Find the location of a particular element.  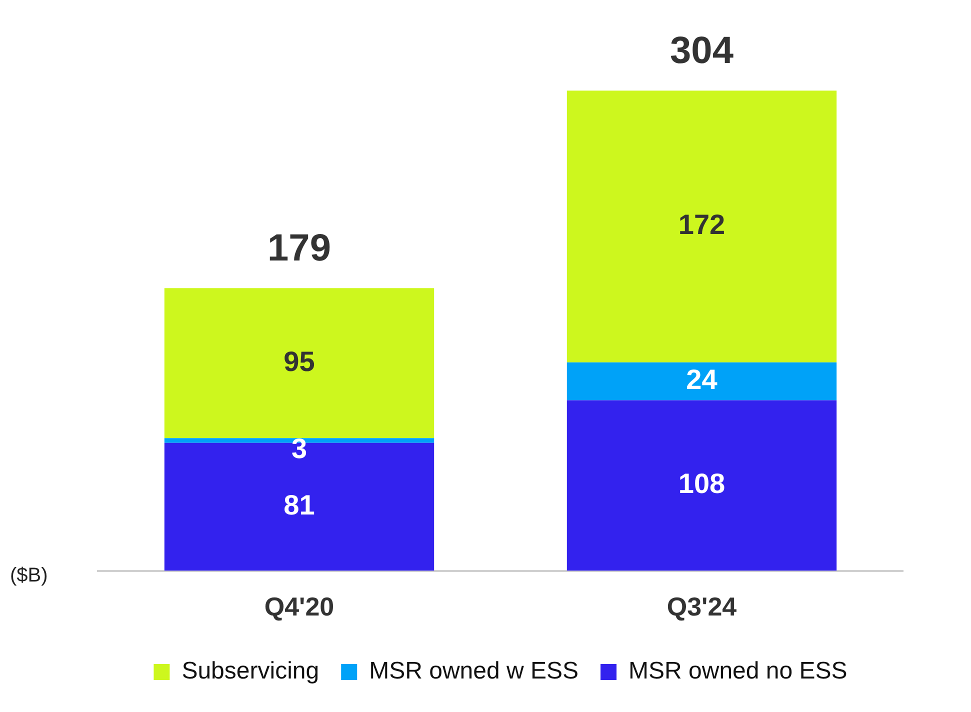

total-label: 179 is located at coordinates (299, 249).